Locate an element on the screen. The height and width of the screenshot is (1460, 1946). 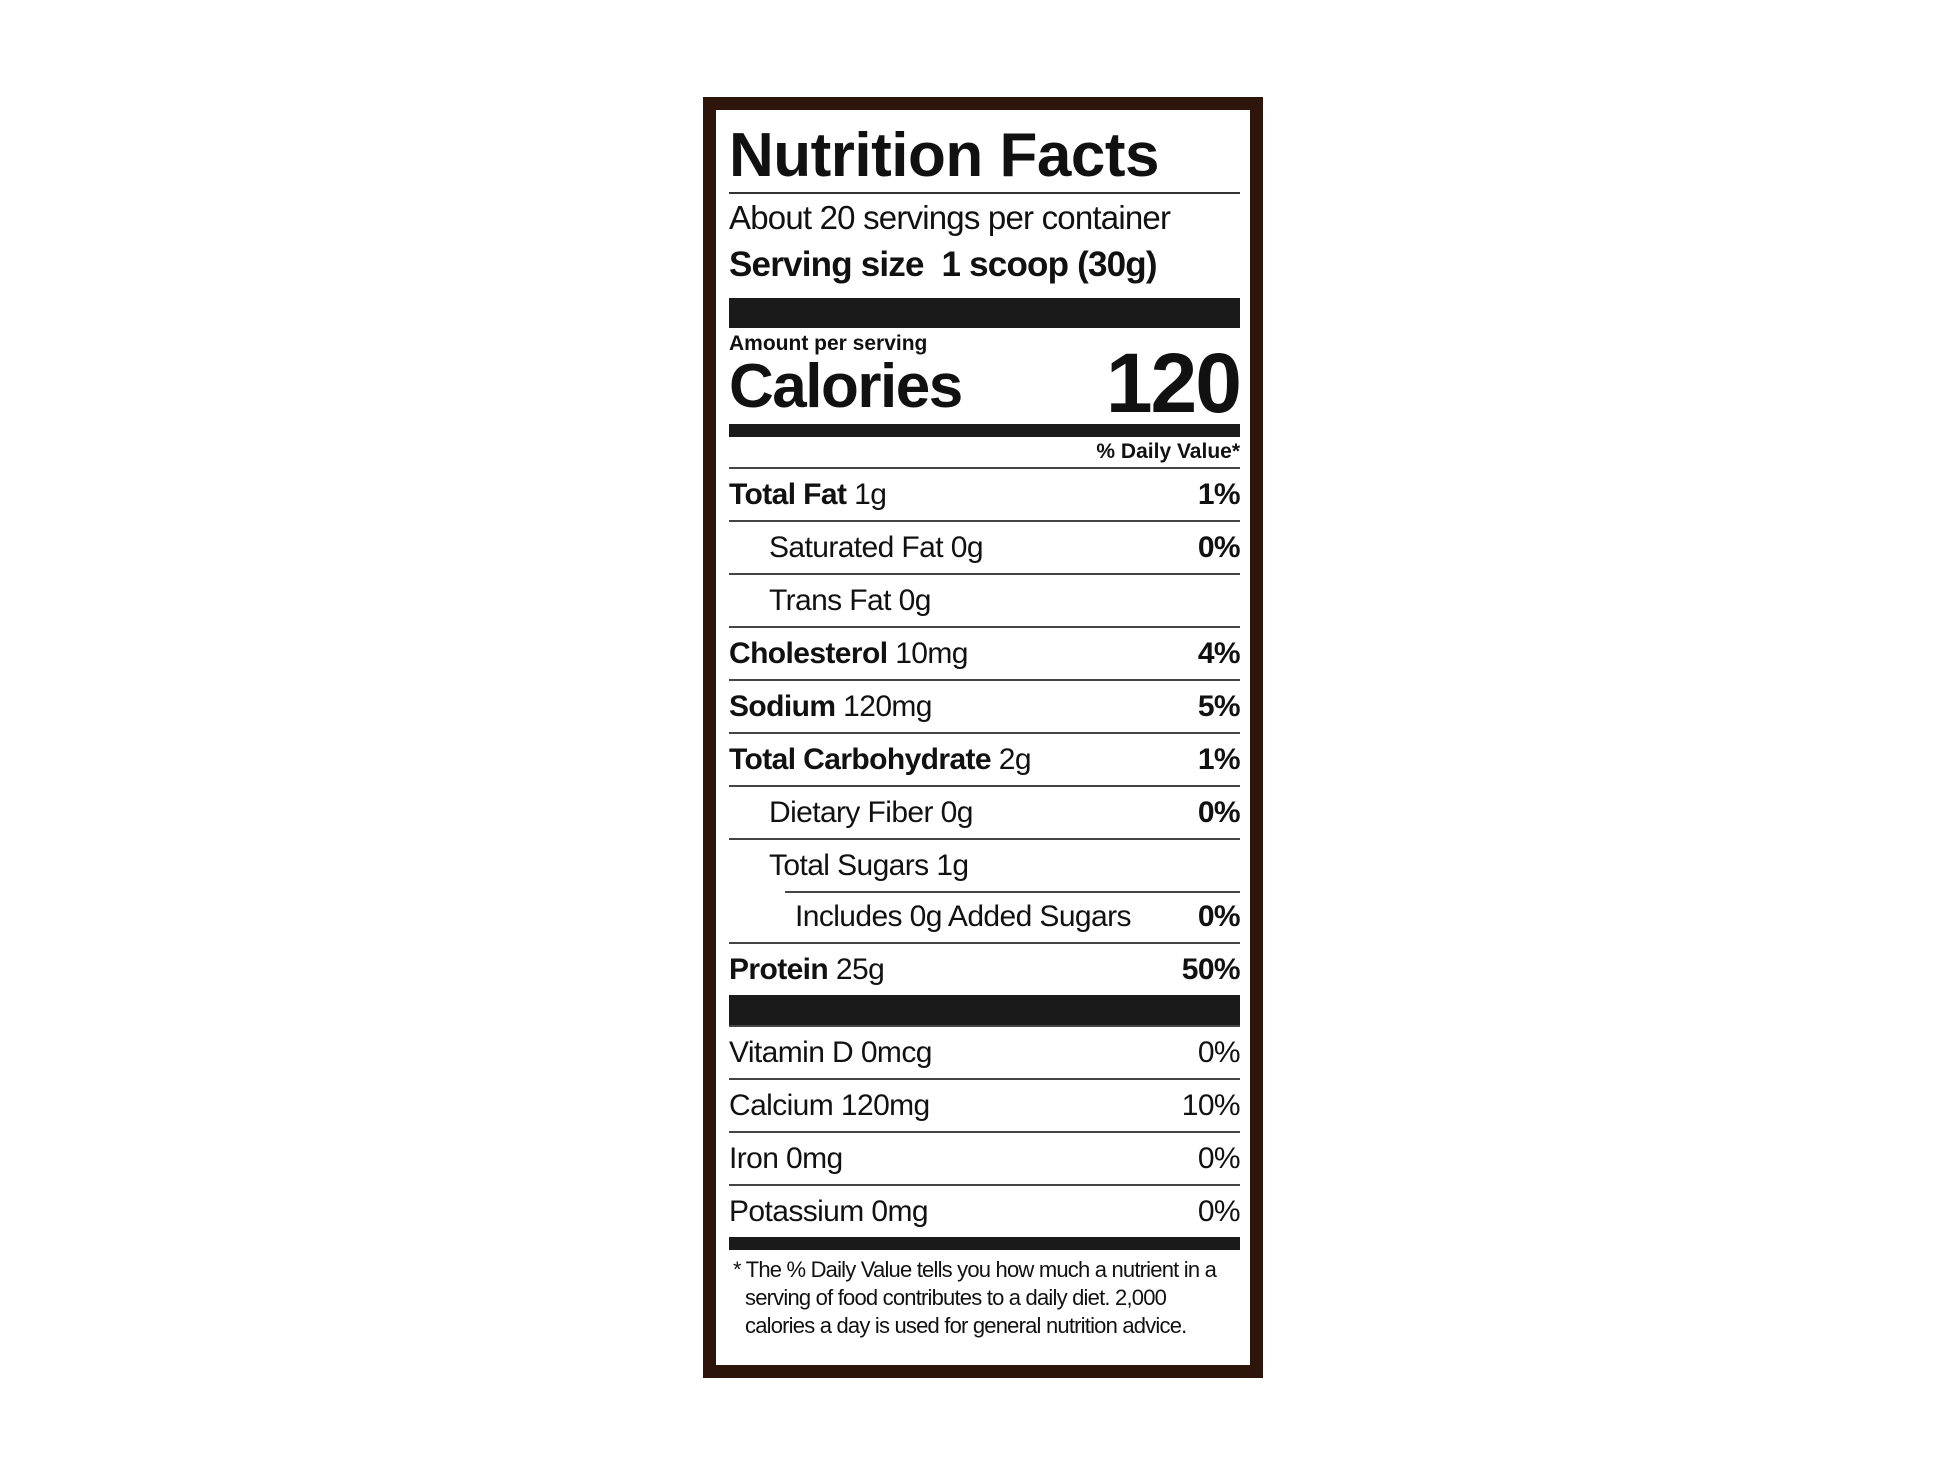
nutrient-row: Iron 0mg 0% is located at coordinates (985, 1157).